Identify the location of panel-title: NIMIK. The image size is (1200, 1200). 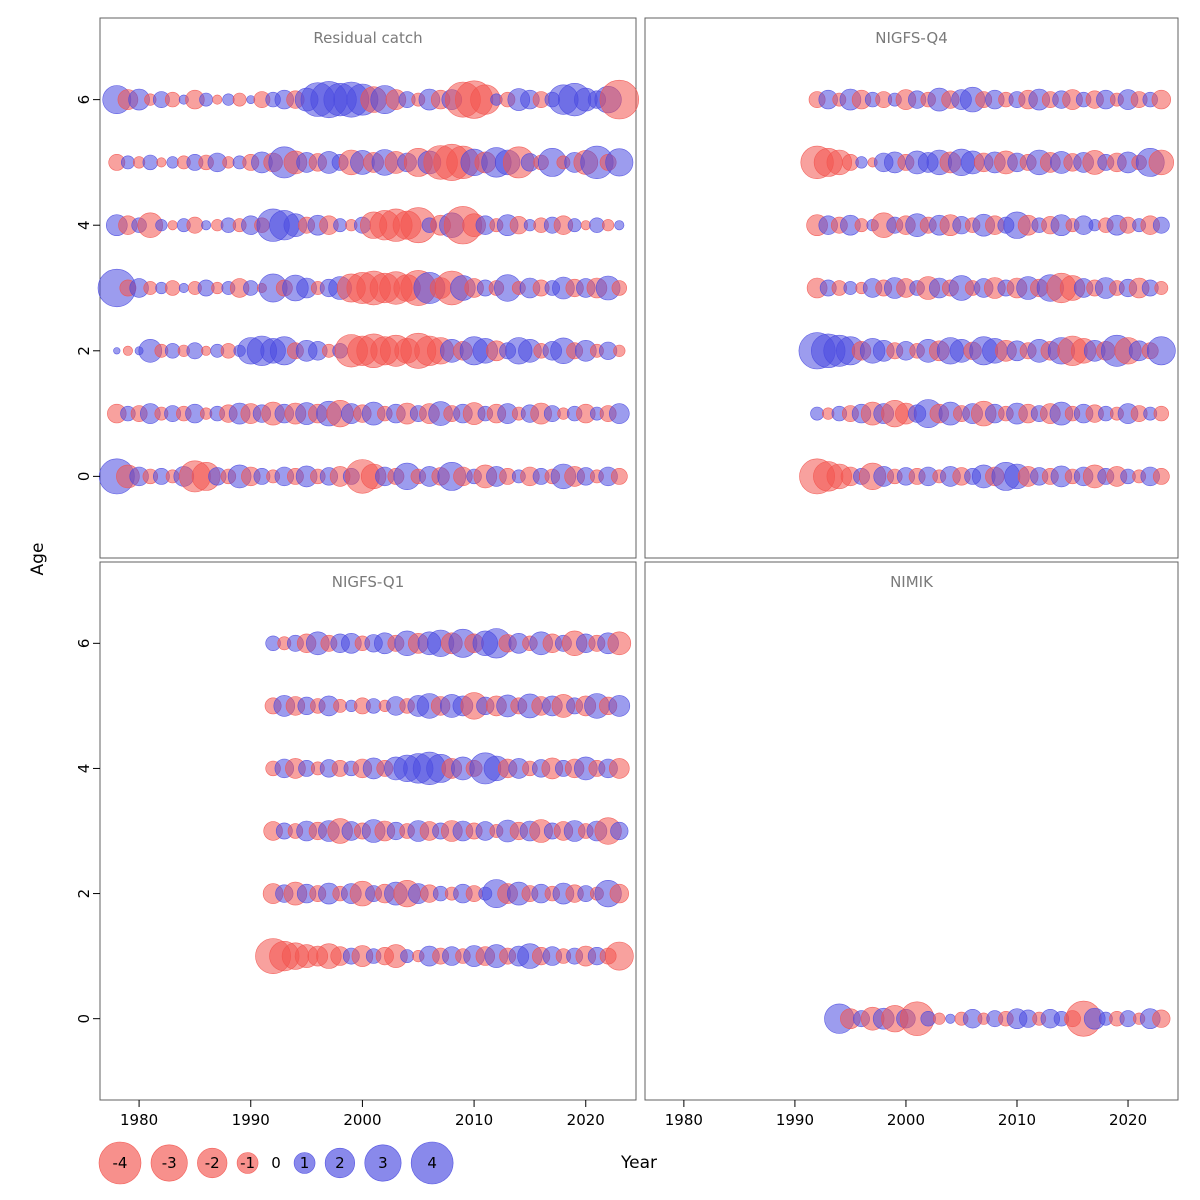
(912, 582).